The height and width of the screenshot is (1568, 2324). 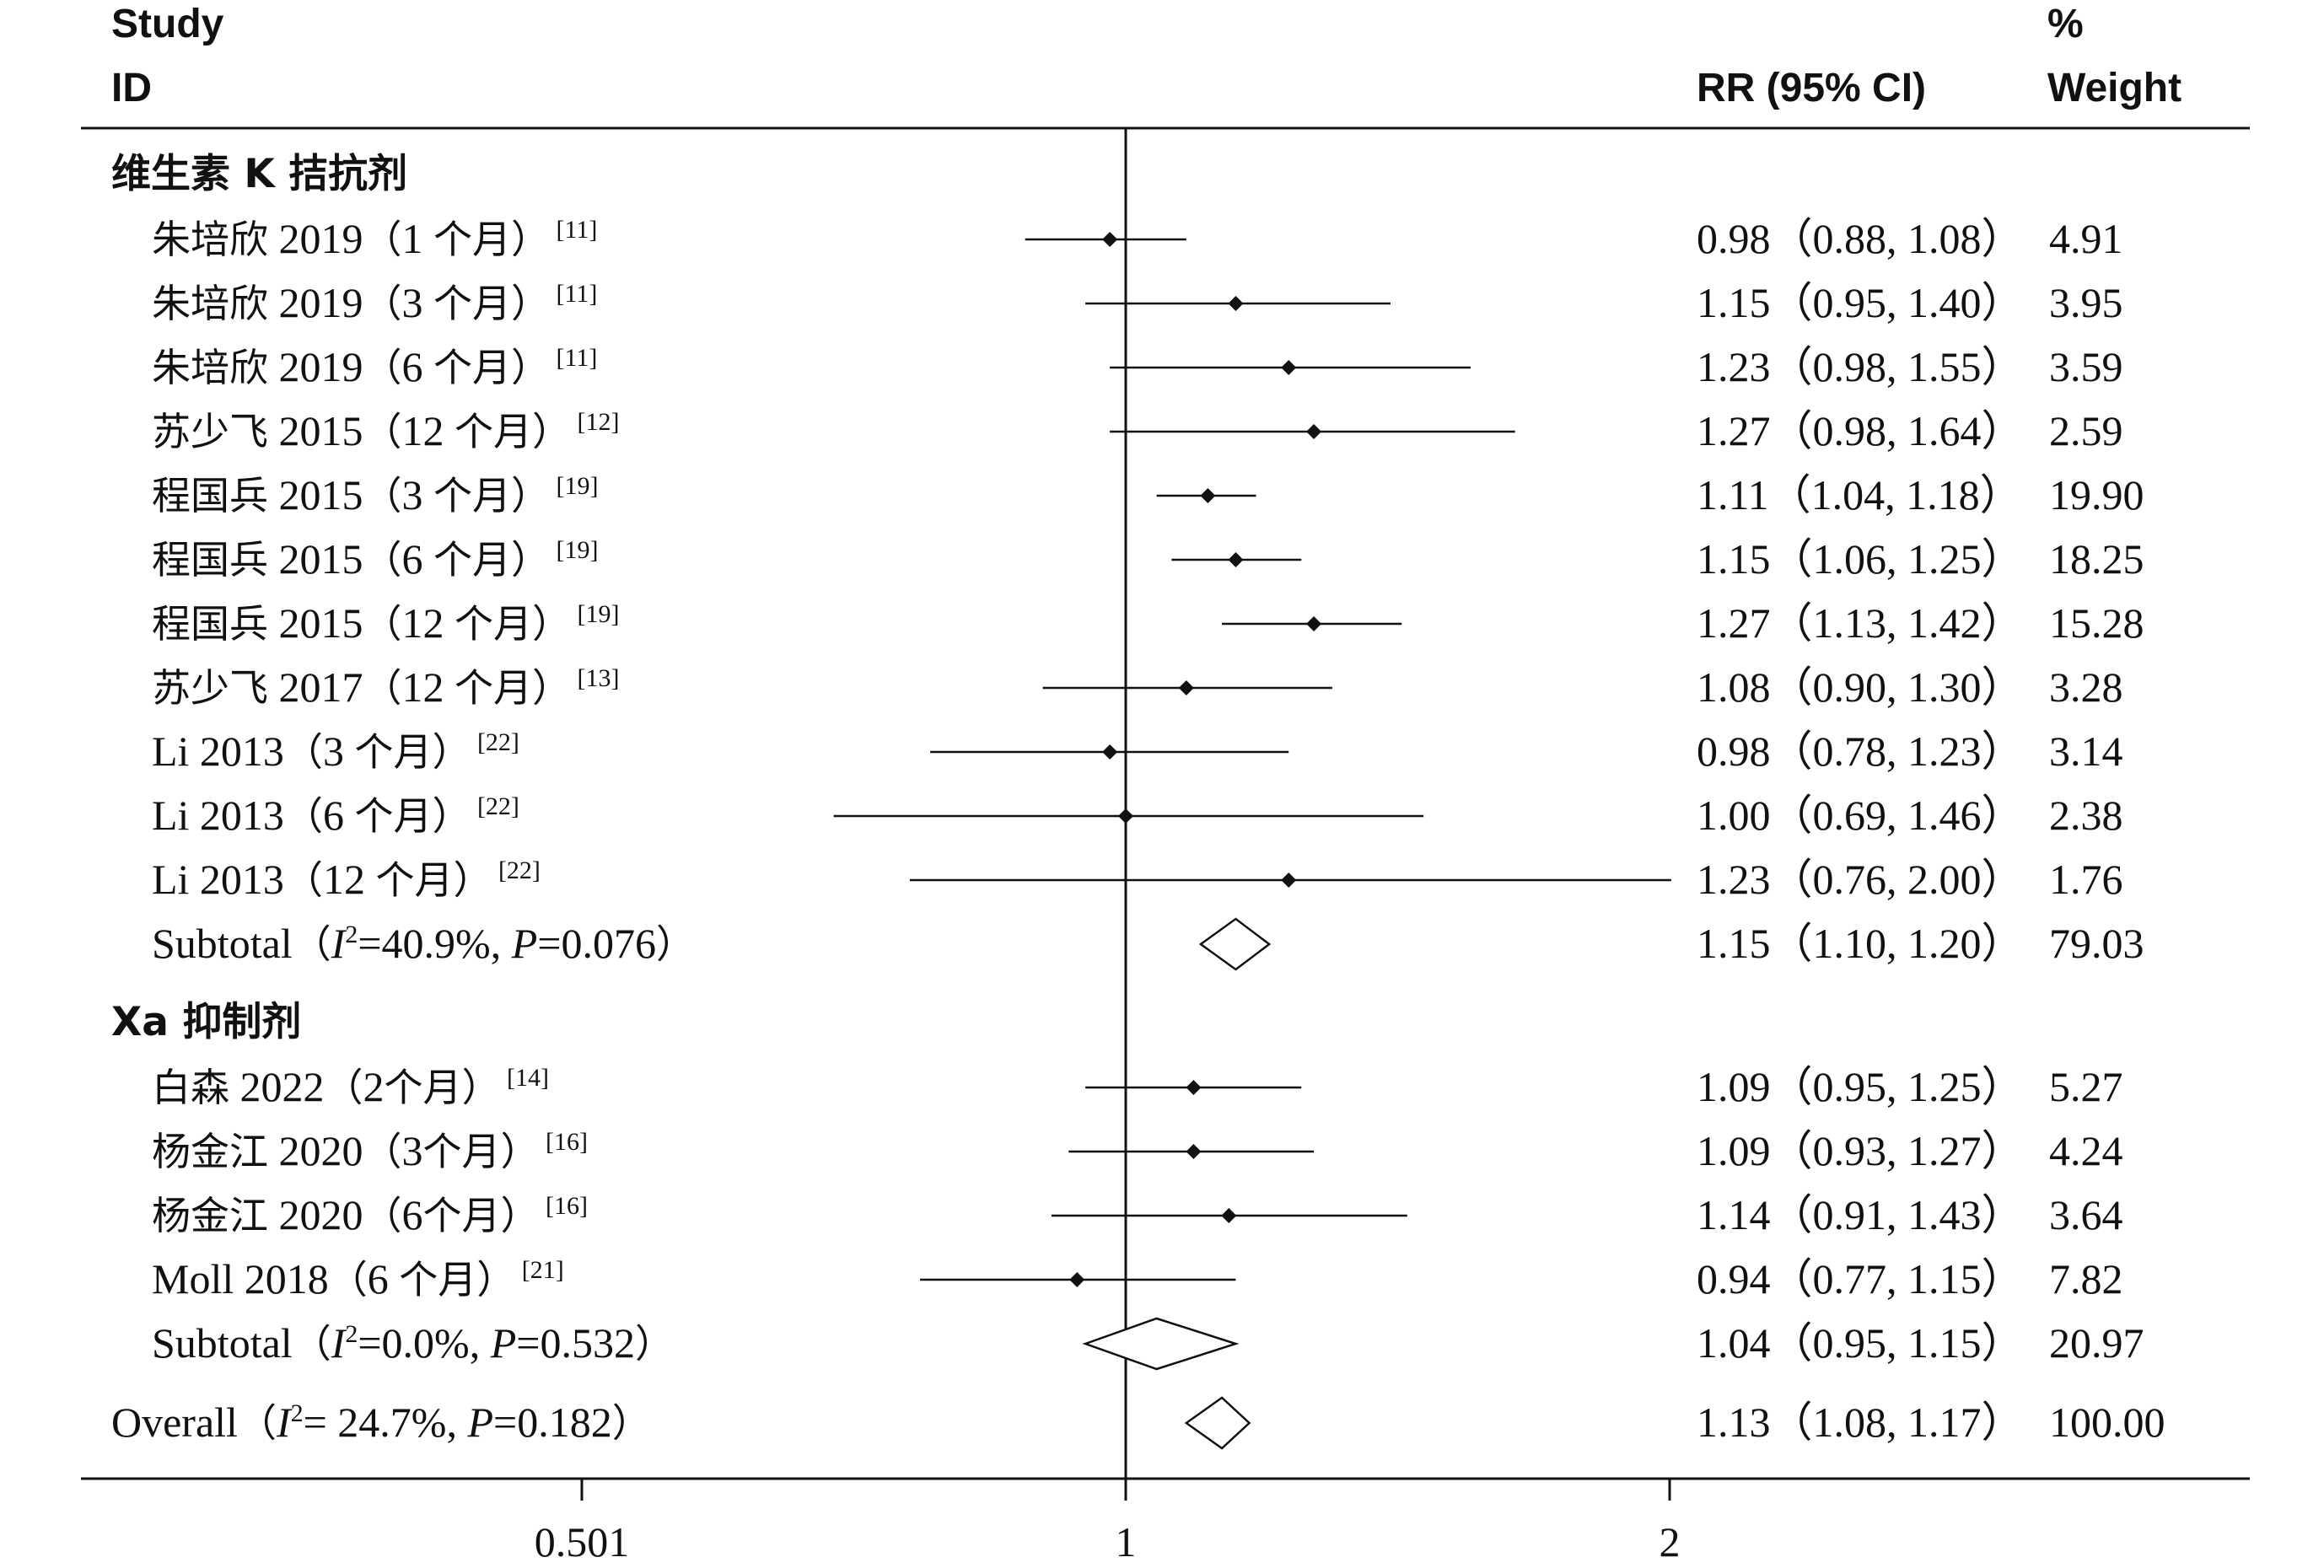 What do you see at coordinates (1811, 88) in the screenshot?
I see `header-rr: RR (95% CI)` at bounding box center [1811, 88].